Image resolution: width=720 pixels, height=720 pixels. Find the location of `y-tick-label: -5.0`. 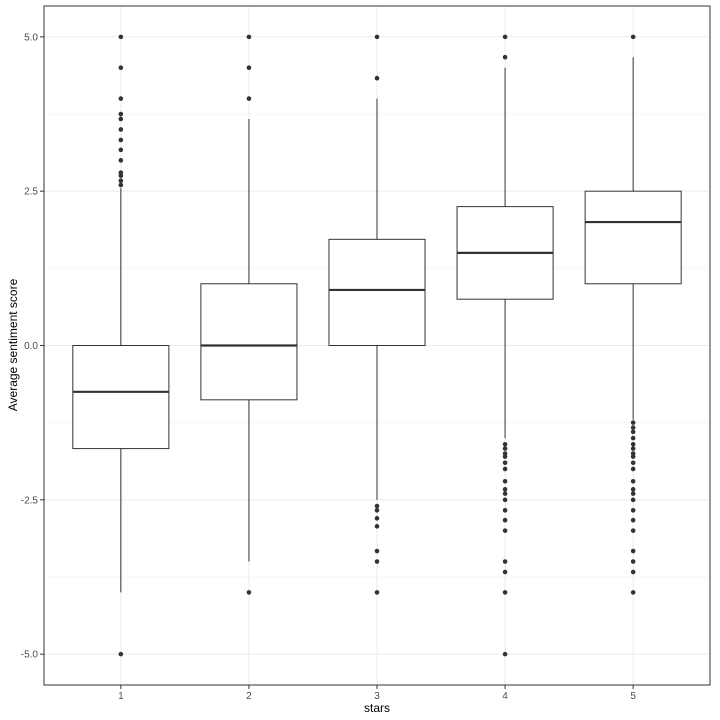

y-tick-label: -5.0 is located at coordinates (30, 655).